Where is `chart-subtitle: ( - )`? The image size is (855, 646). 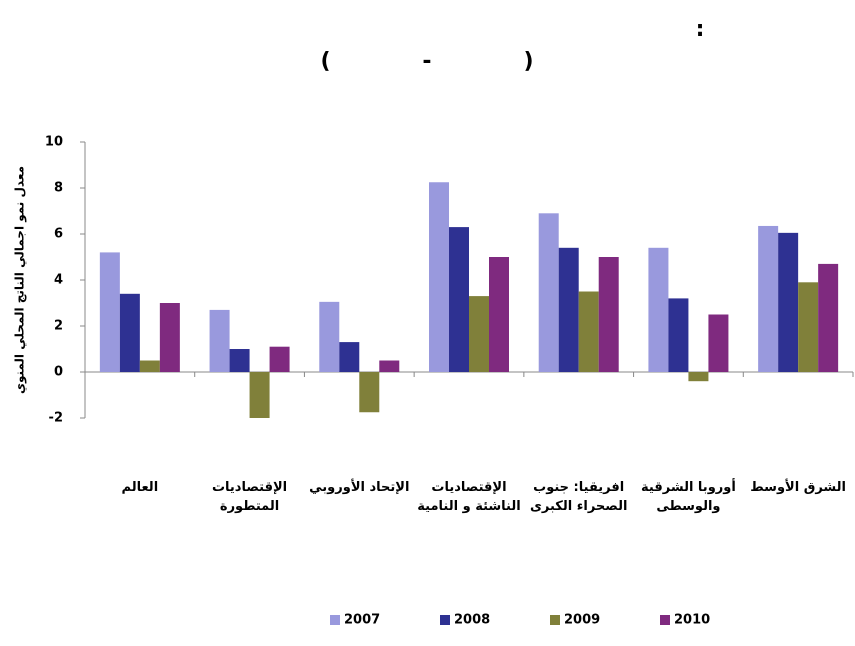
chart-subtitle: ( - ) is located at coordinates (426, 61).